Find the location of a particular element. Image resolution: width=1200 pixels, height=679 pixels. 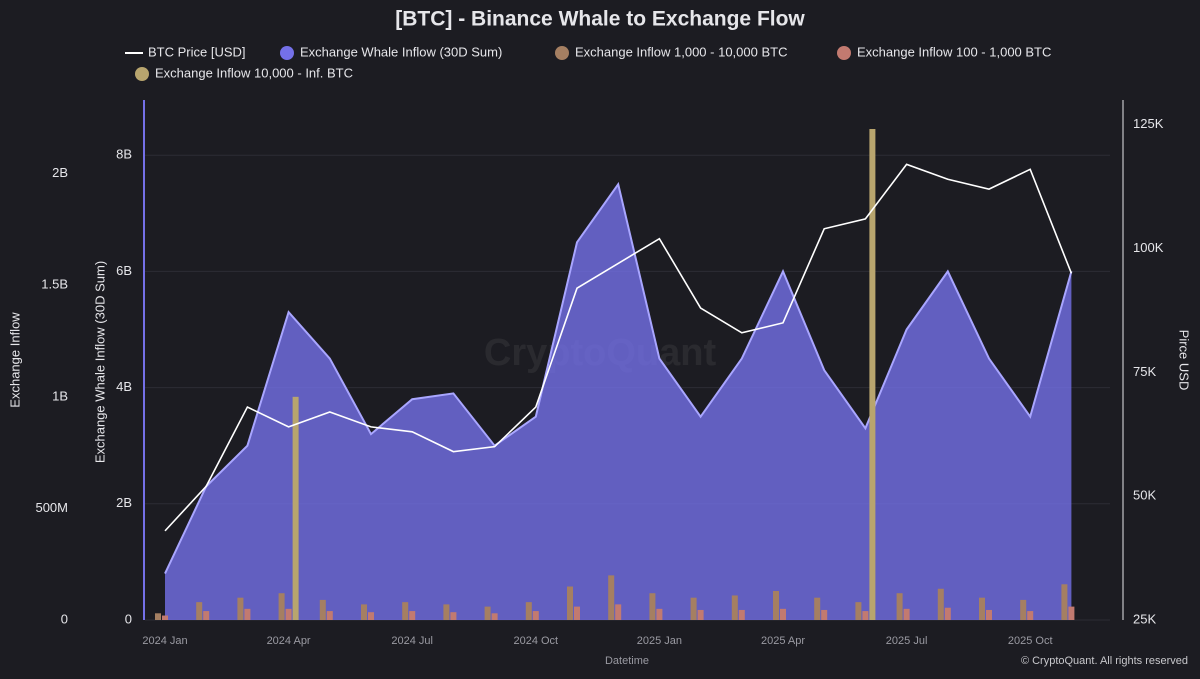

y3ticks-label: 1.5B is located at coordinates (54, 284).